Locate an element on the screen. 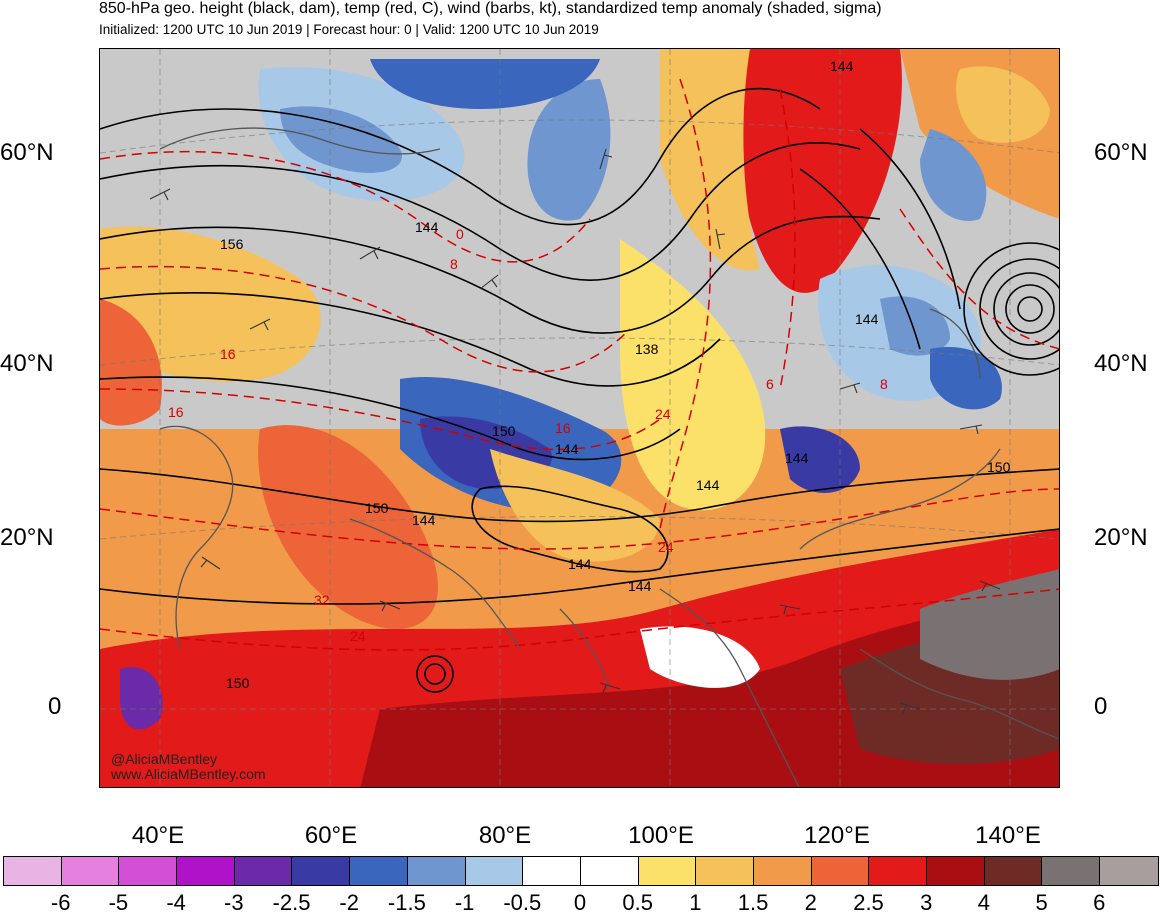  temp-label: 0 is located at coordinates (460, 234).